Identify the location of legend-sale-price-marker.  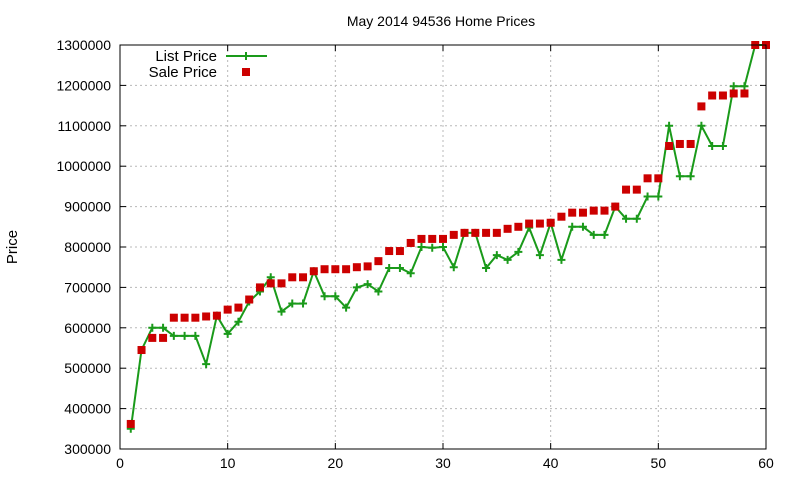
(246, 72).